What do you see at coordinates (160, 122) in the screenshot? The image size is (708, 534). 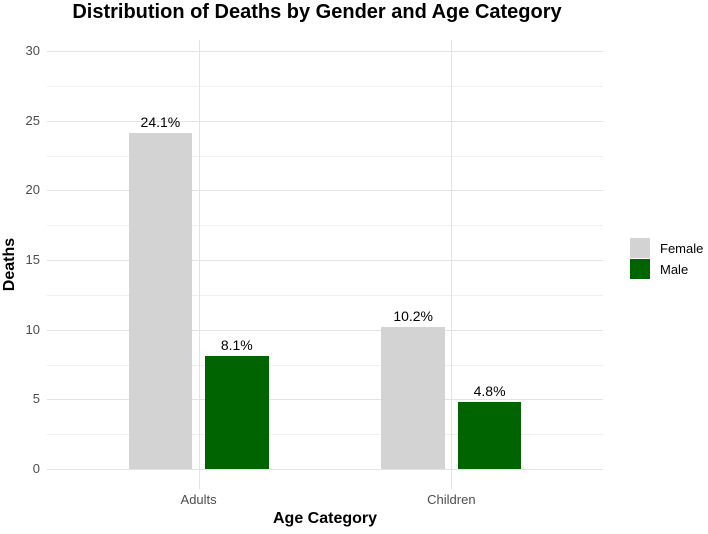 I see `bar-value-label: 24.1%` at bounding box center [160, 122].